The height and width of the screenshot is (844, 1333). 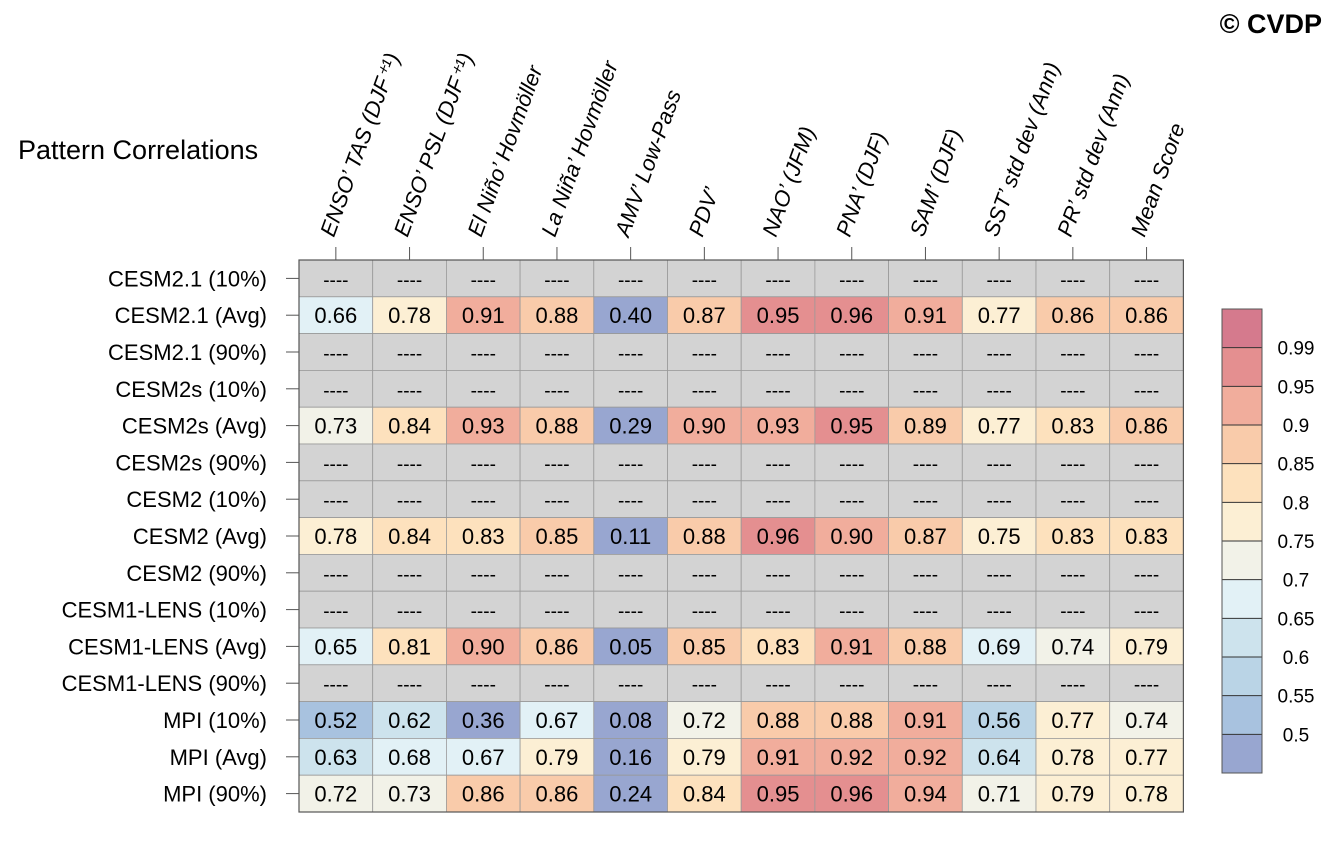 What do you see at coordinates (409, 757) in the screenshot?
I see `cell-value-label: 0.68` at bounding box center [409, 757].